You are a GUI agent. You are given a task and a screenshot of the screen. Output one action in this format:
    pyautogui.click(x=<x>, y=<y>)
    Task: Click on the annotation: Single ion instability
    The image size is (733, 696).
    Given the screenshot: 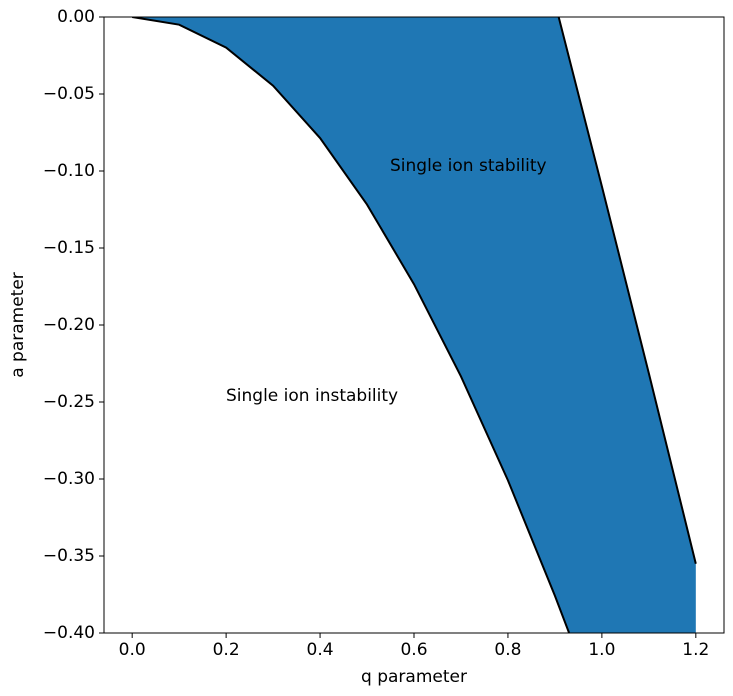 What is the action you would take?
    pyautogui.click(x=312, y=396)
    